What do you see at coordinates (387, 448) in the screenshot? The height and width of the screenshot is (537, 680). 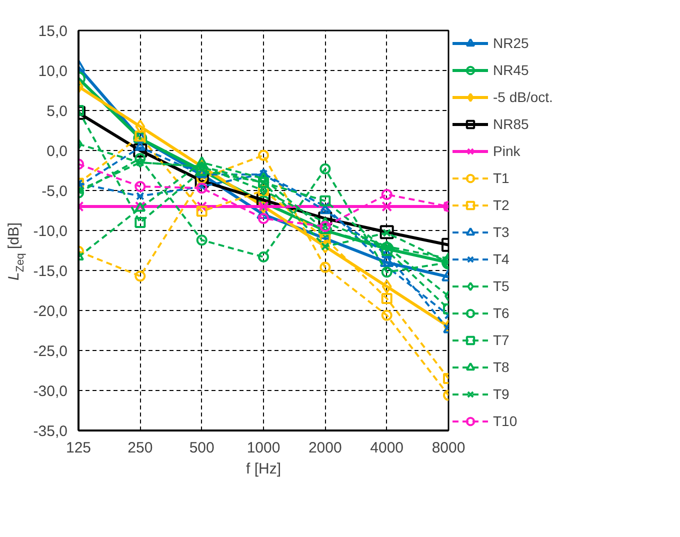 I see `x-tick-label: 4000` at bounding box center [387, 448].